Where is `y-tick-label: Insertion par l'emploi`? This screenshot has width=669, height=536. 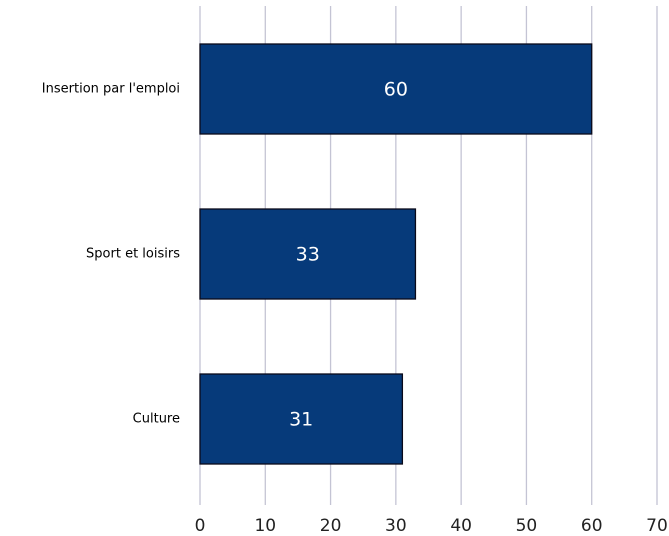
y-tick-label: Insertion par l'emploi is located at coordinates (111, 89).